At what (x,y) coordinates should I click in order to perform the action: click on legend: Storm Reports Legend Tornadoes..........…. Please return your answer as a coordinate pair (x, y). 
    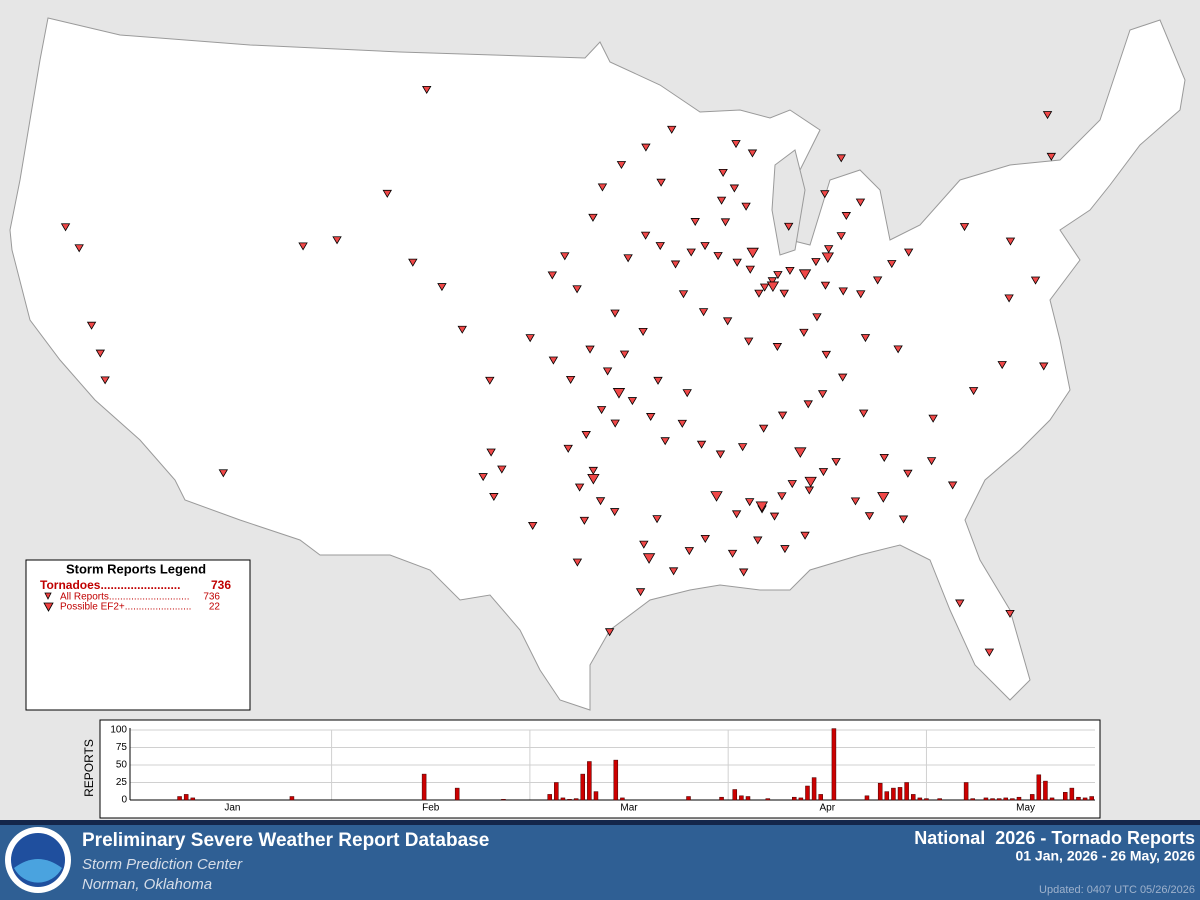
    Looking at the image, I should click on (138, 635).